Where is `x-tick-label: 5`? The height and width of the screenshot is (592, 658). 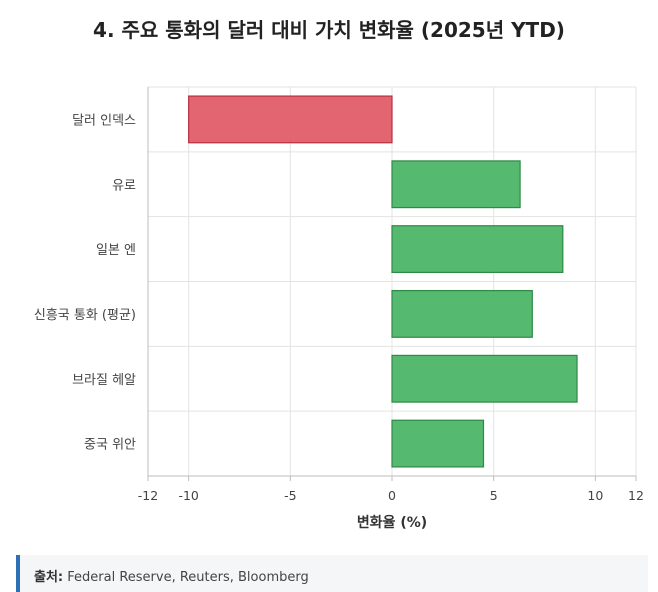
x-tick-label: 5 is located at coordinates (494, 495).